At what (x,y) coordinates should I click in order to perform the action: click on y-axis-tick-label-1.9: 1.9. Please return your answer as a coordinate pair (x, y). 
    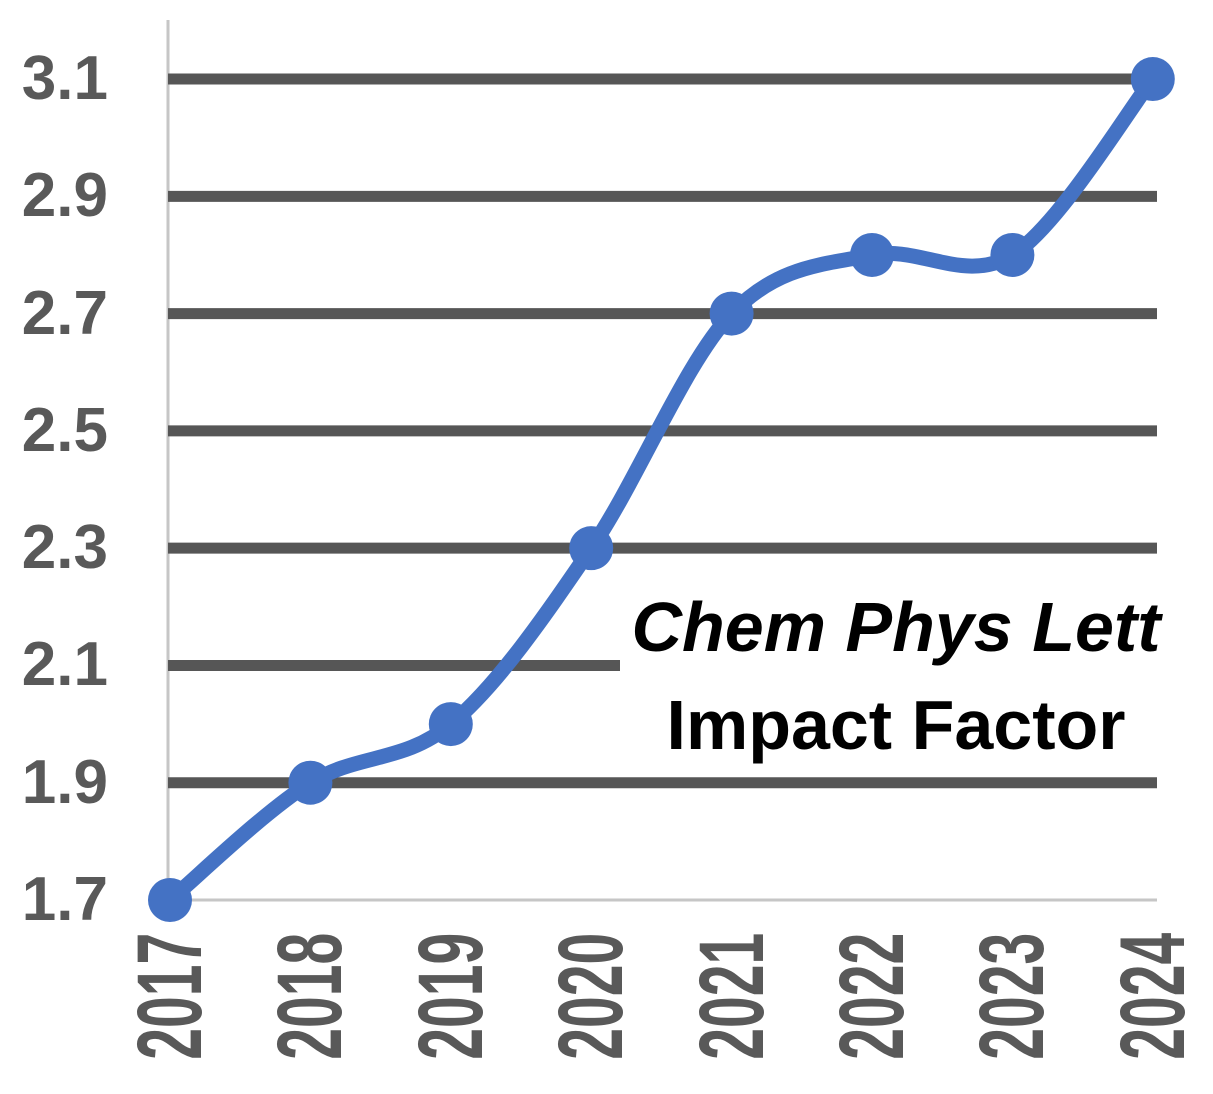
    Looking at the image, I should click on (64, 782).